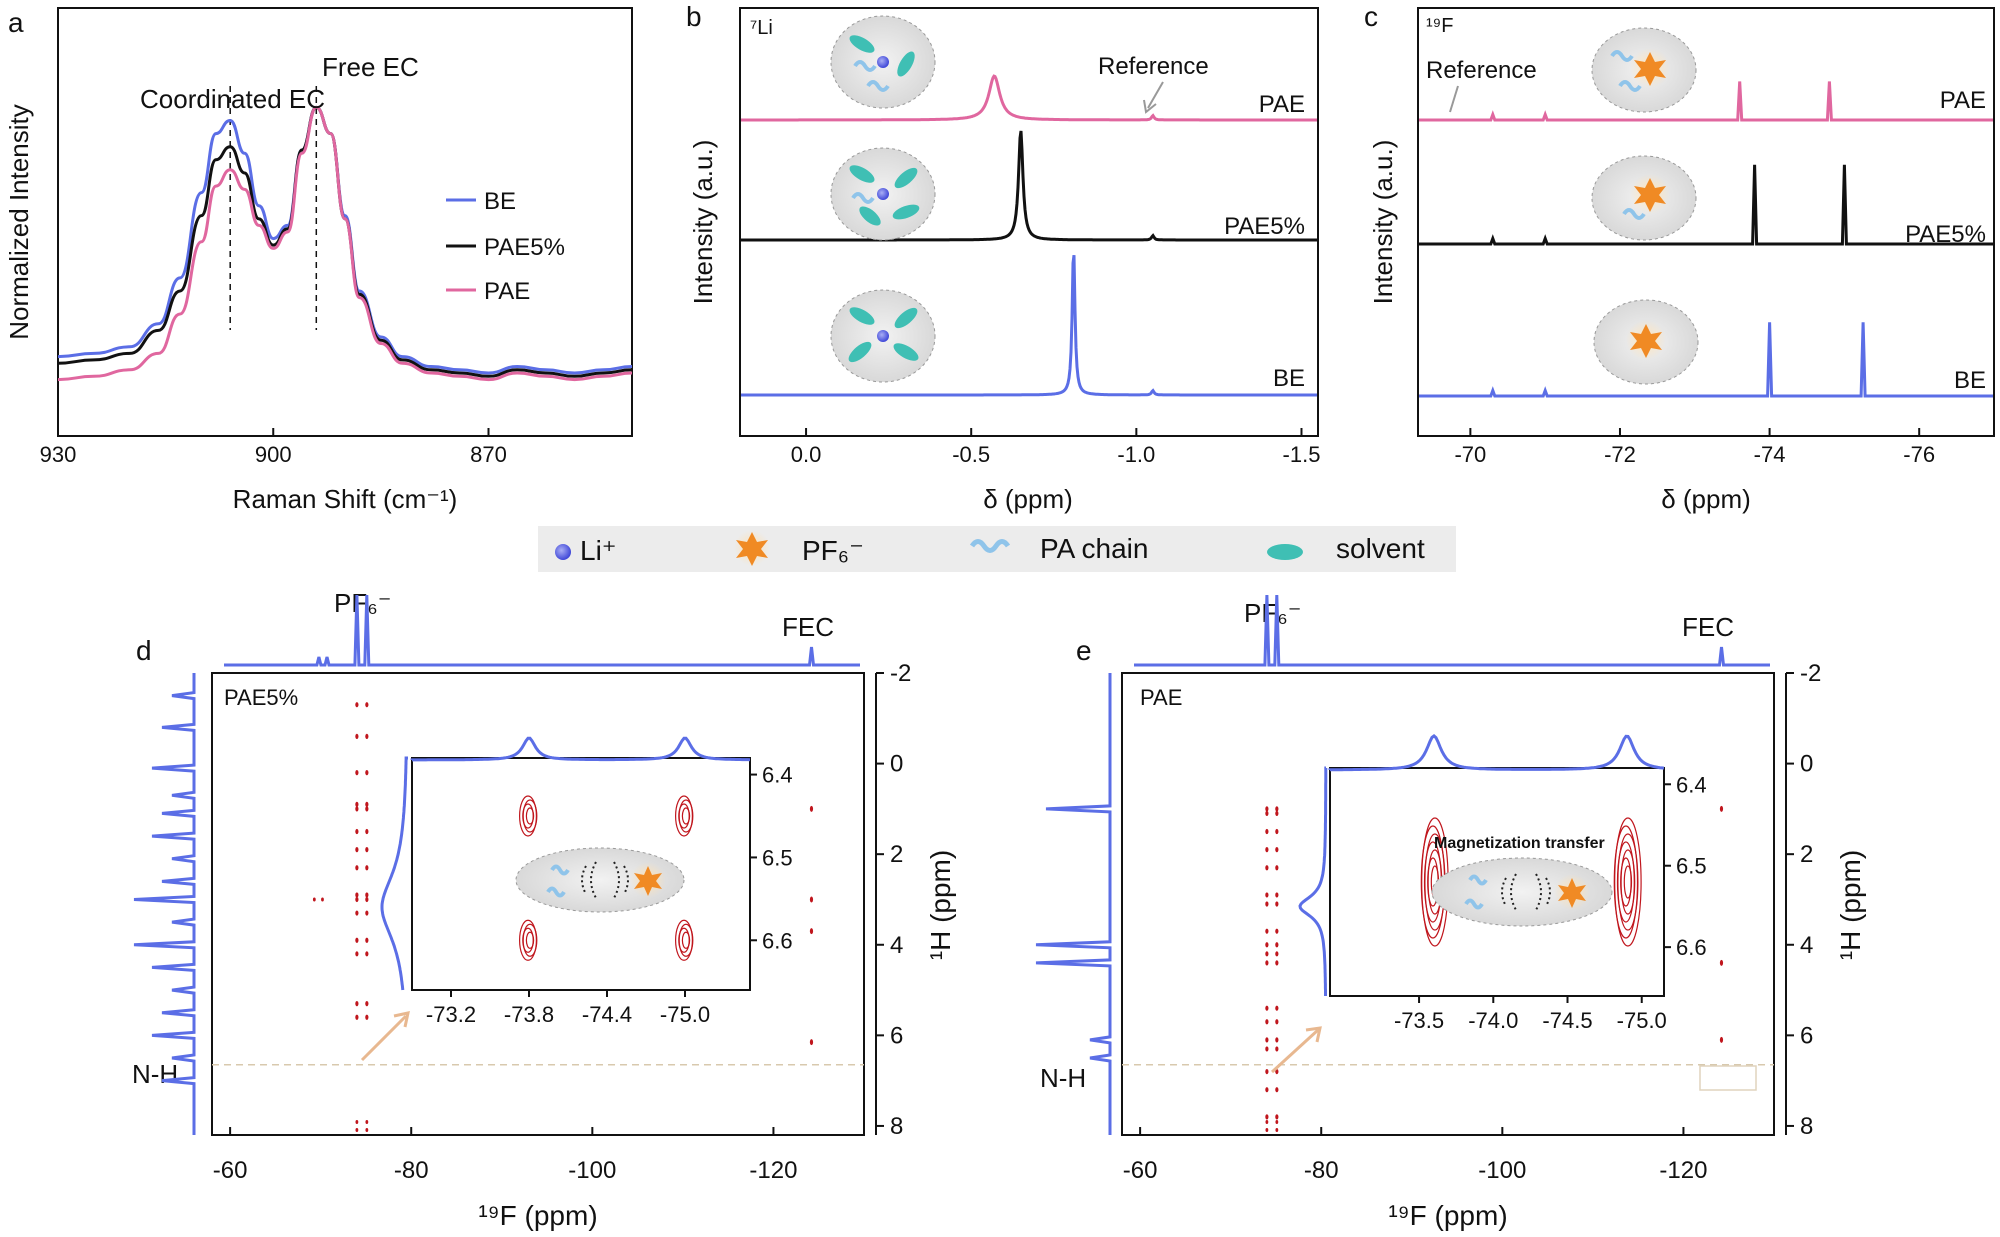 Image resolution: width=2000 pixels, height=1237 pixels. I want to click on inset-x-tick-label-d: -75.0, so click(685, 1014).